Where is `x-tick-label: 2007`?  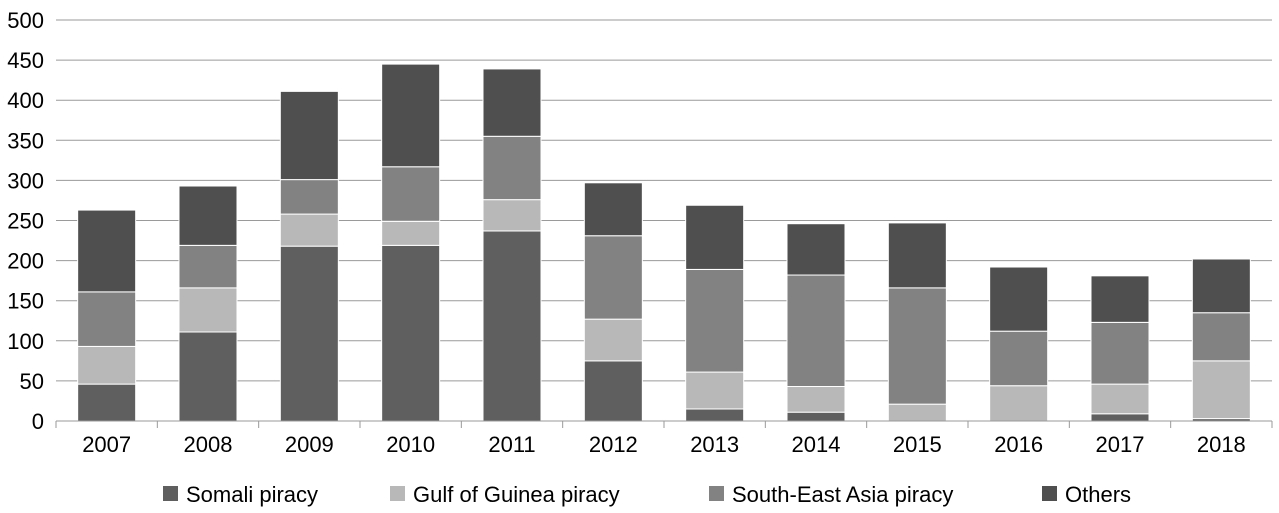
x-tick-label: 2007 is located at coordinates (106, 444).